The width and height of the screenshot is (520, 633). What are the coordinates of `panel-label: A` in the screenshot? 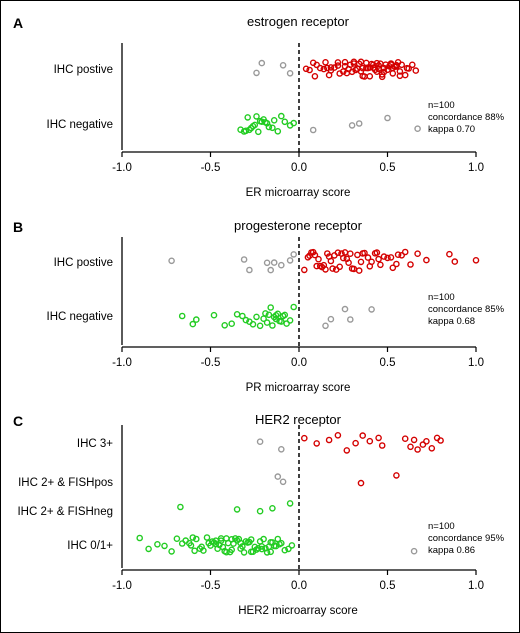 It's located at (18, 23).